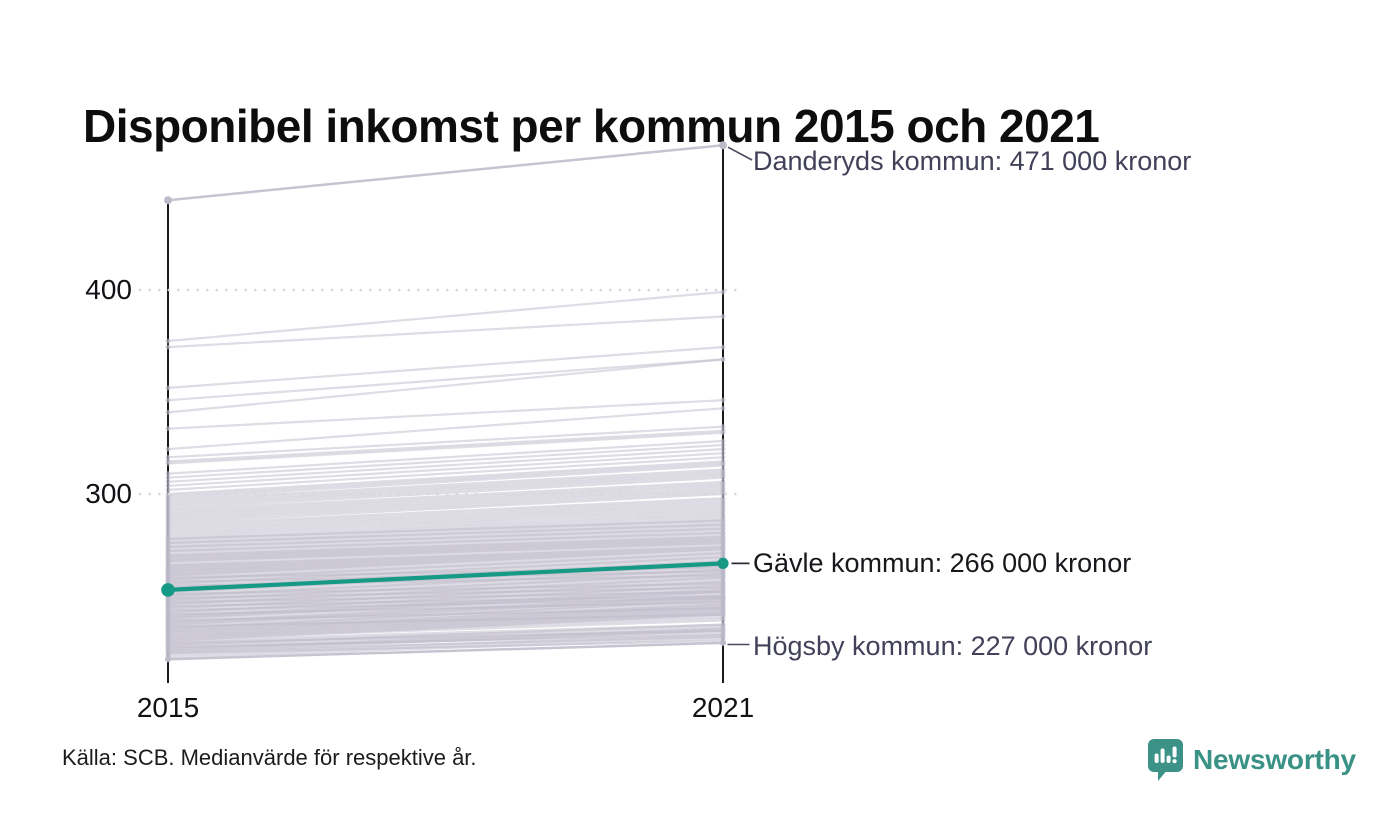 The width and height of the screenshot is (1400, 840). What do you see at coordinates (439, 392) in the screenshot?
I see `gridlines` at bounding box center [439, 392].